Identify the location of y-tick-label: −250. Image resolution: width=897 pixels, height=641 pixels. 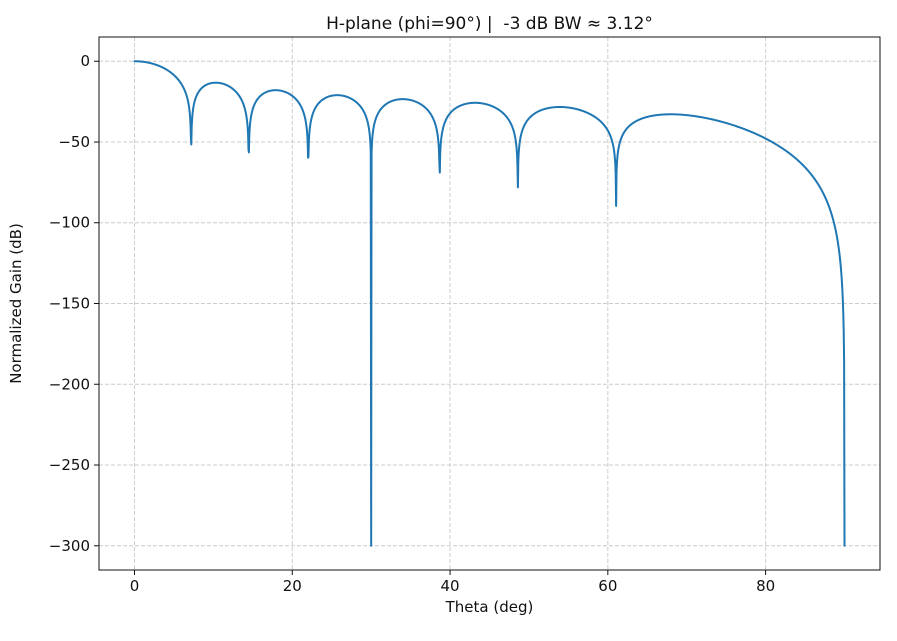
(69, 465).